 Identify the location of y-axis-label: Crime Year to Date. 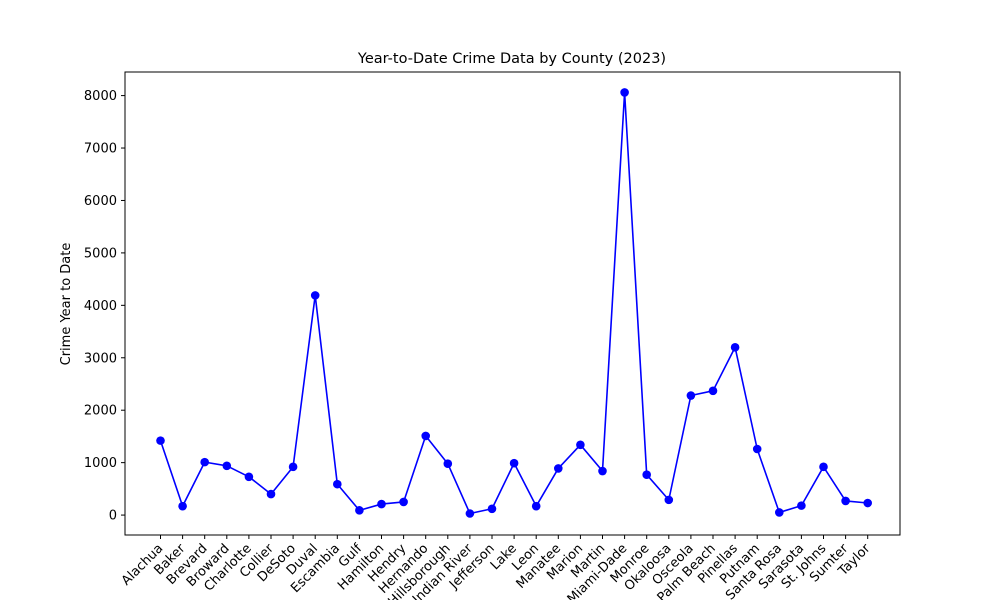
(66, 304).